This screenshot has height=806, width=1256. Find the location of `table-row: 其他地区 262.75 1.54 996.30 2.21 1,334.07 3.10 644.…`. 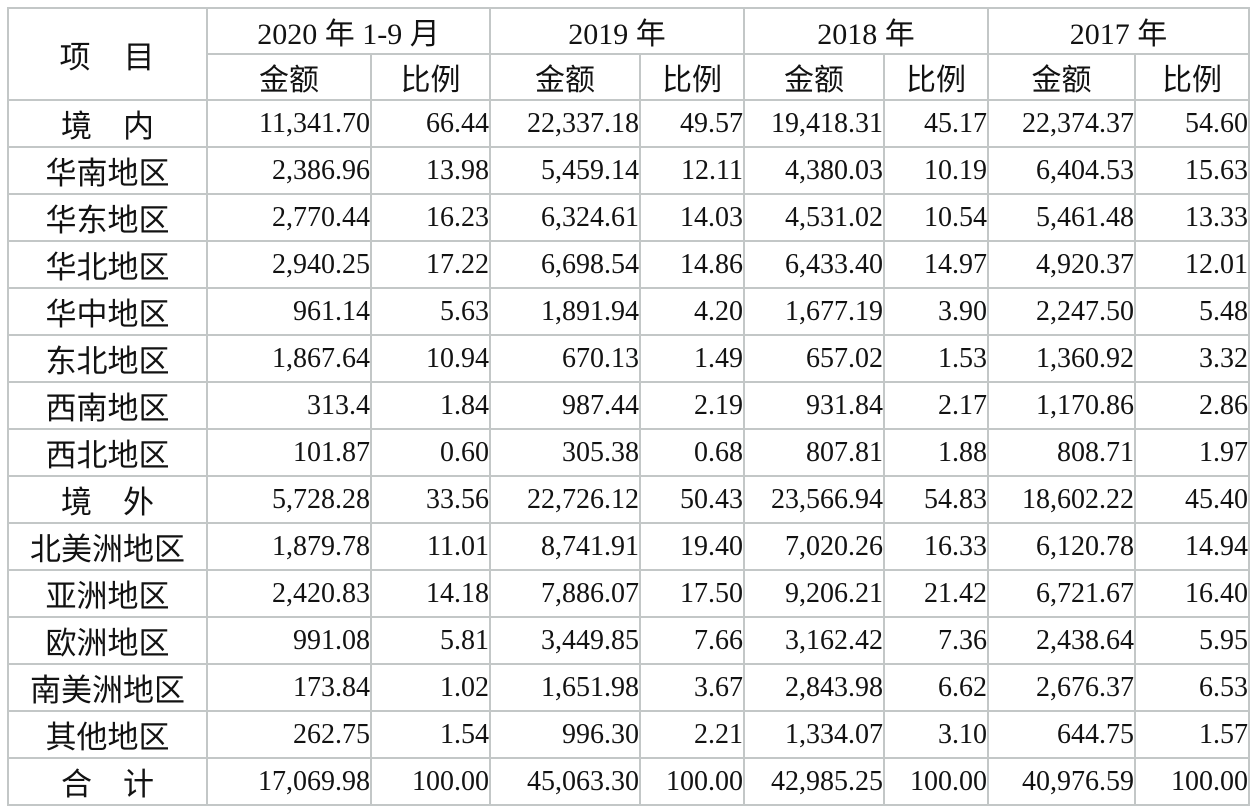

table-row: 其他地区 262.75 1.54 996.30 2.21 1,334.07 3.10 644.… is located at coordinates (628, 734).